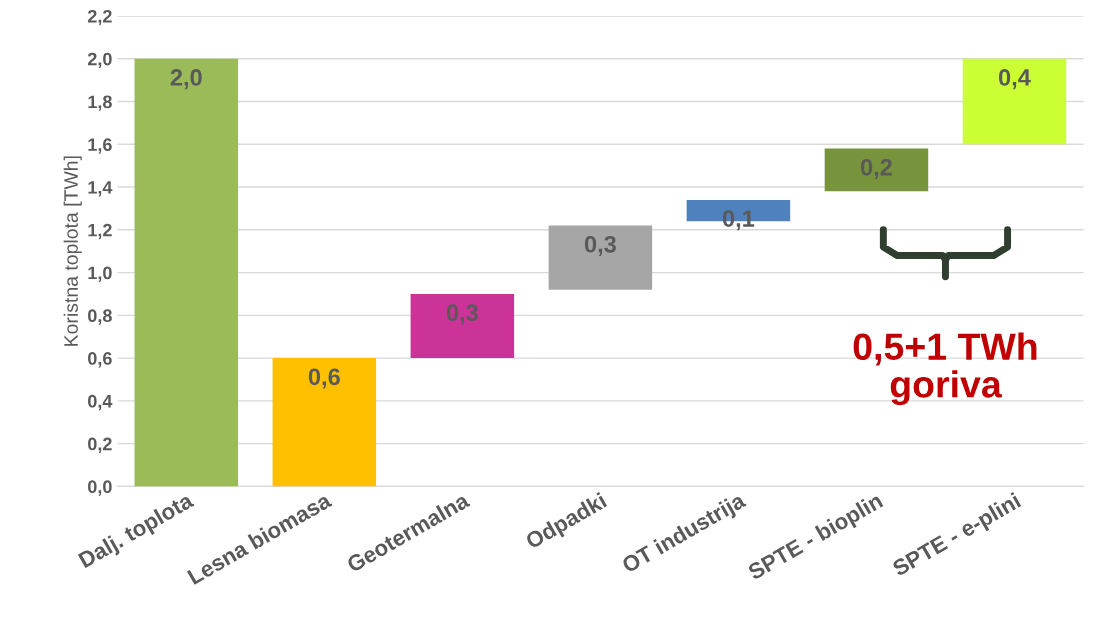 The image size is (1117, 640). I want to click on y-tick-label: 0,8, so click(100, 317).